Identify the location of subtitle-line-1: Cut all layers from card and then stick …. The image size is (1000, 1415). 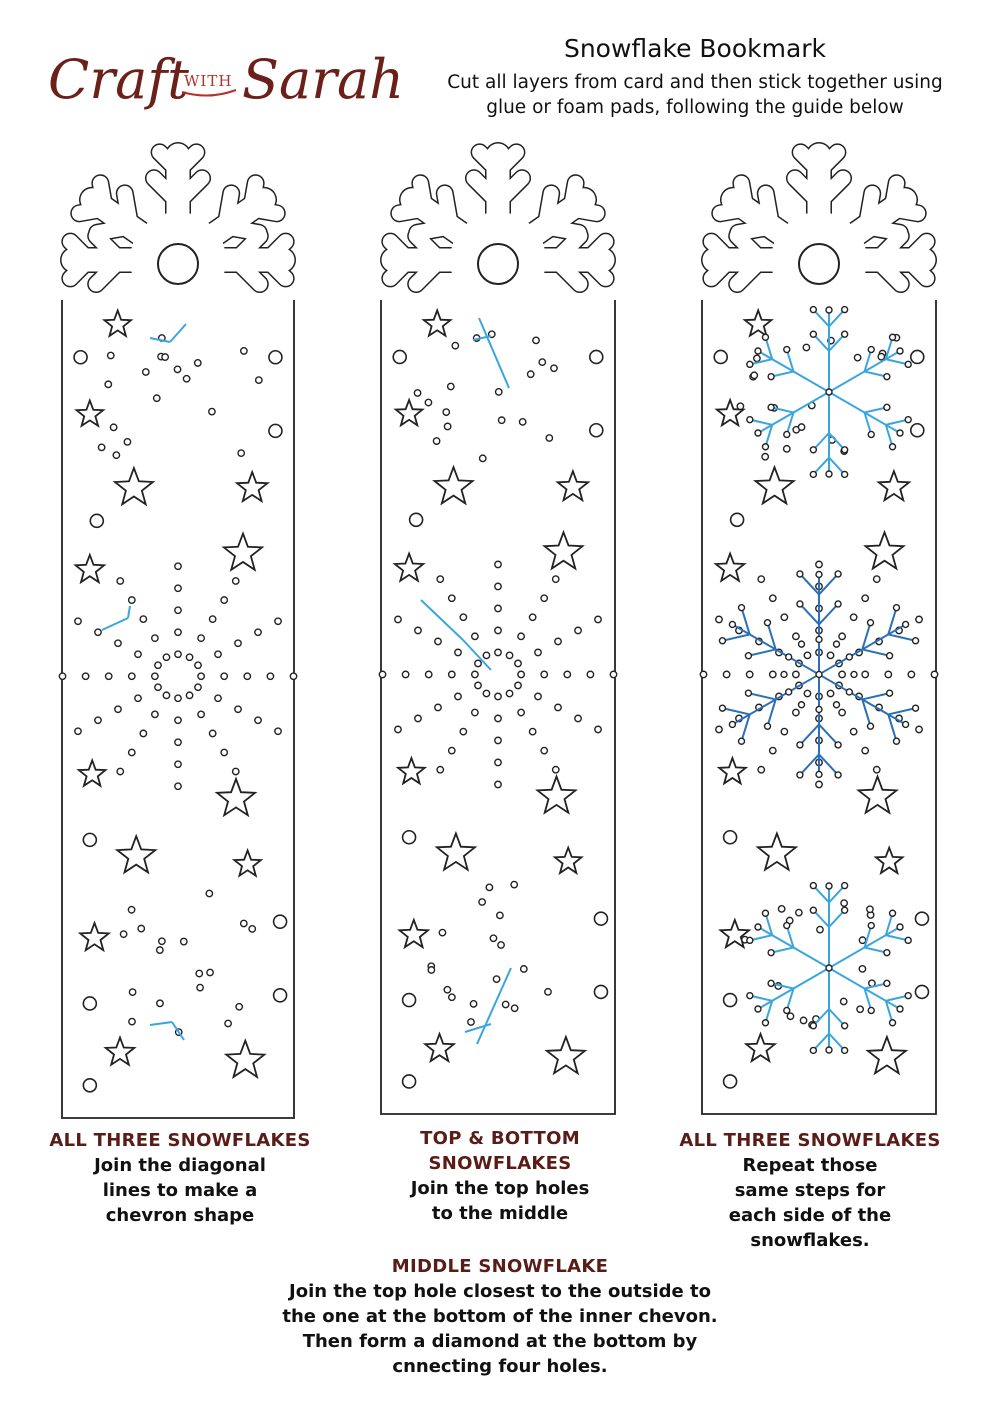
(695, 82).